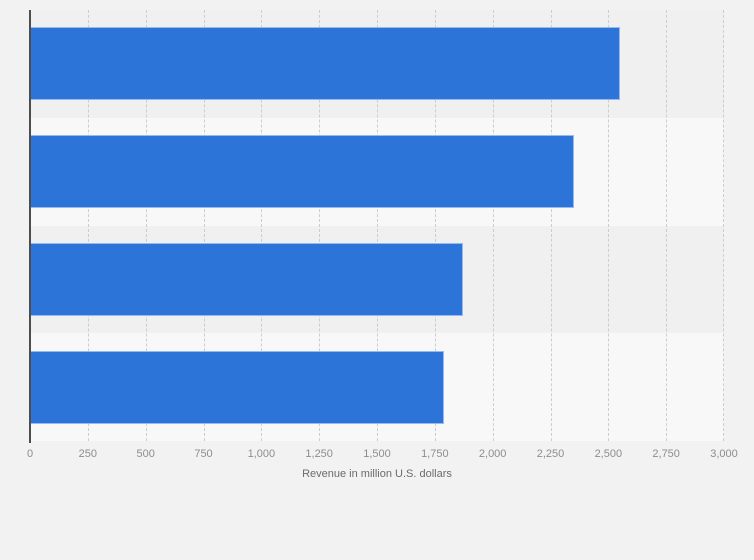 This screenshot has height=560, width=754. What do you see at coordinates (145, 454) in the screenshot?
I see `x-tick-label: 500` at bounding box center [145, 454].